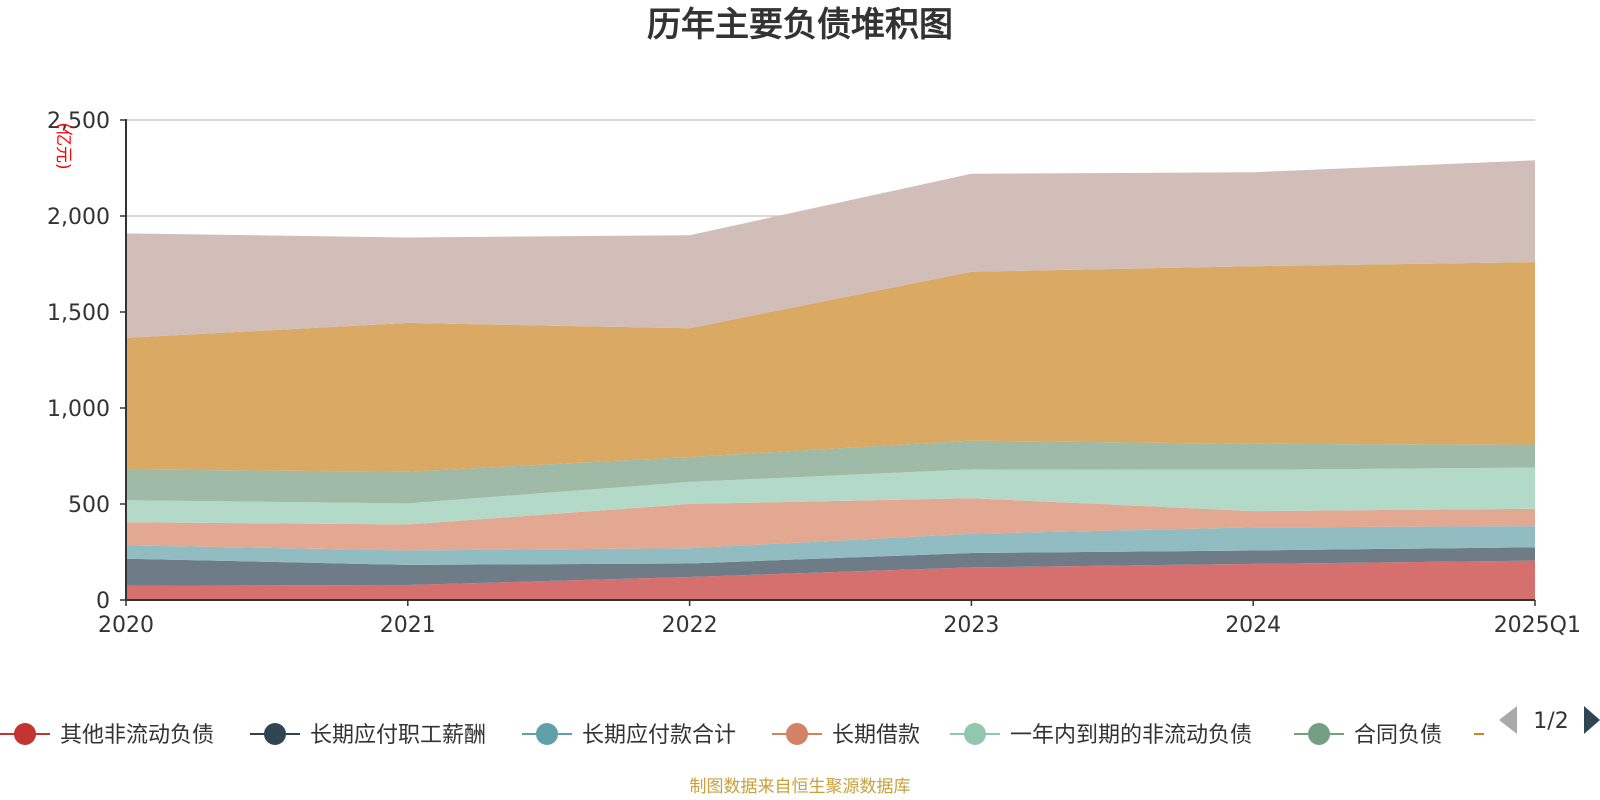  Describe the element at coordinates (89, 505) in the screenshot. I see `y-tick-label: 500` at that location.